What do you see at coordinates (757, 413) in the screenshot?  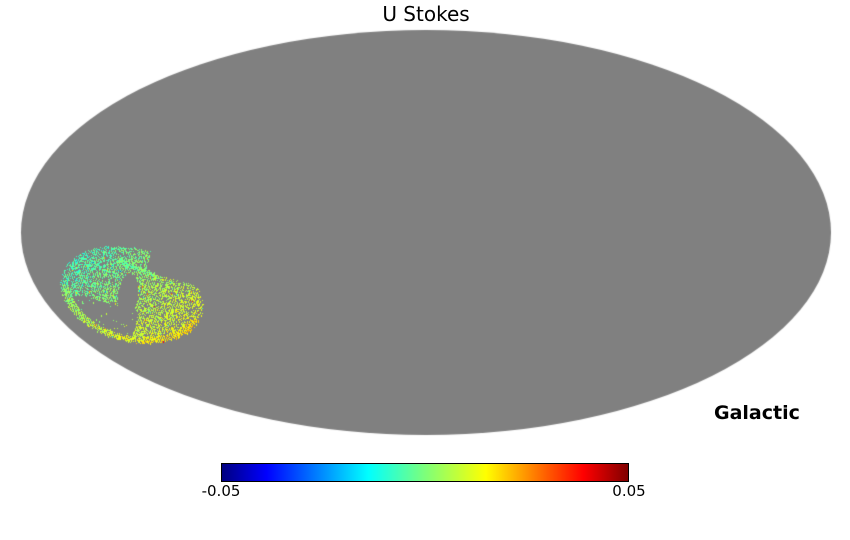 I see `coordinate-system-label: Galactic` at bounding box center [757, 413].